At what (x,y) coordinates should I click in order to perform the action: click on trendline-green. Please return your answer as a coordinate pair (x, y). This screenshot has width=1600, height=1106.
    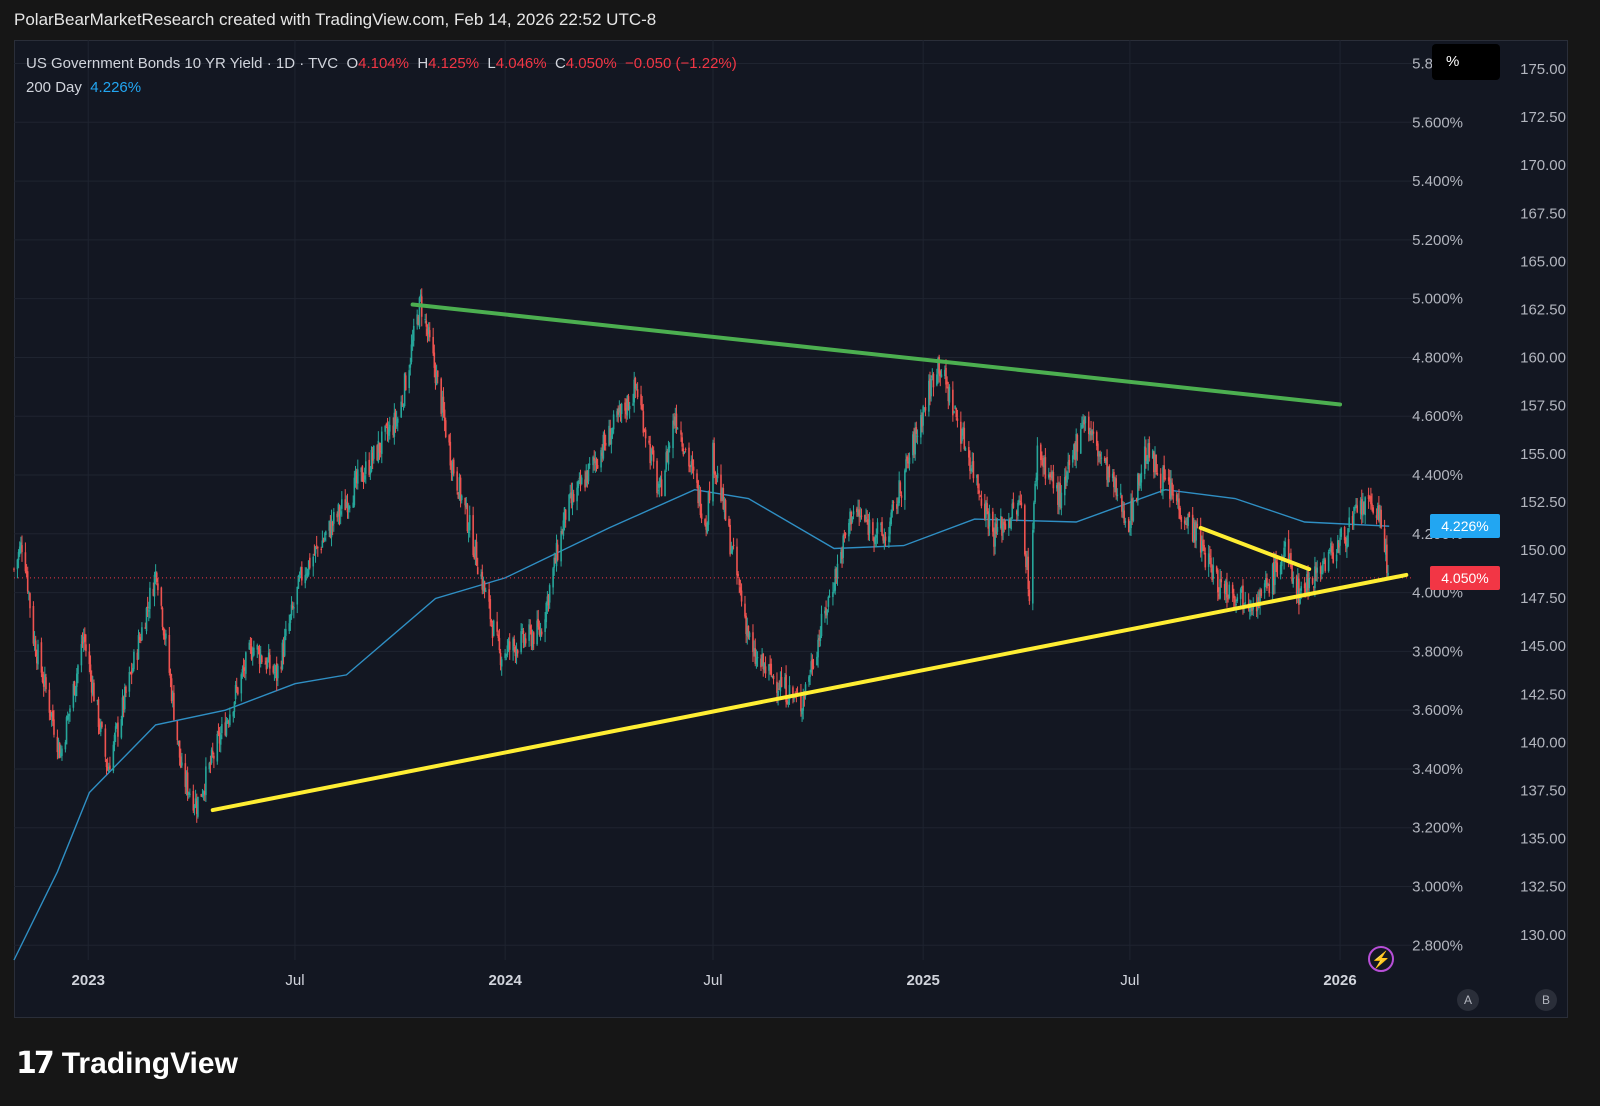
    Looking at the image, I should click on (876, 354).